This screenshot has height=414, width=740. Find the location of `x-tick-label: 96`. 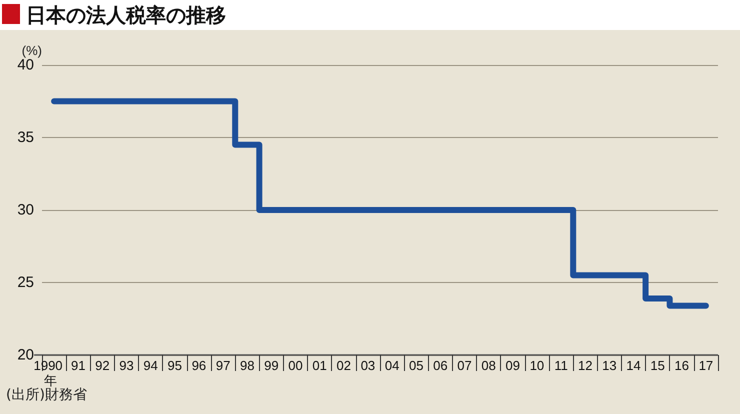

x-tick-label: 96 is located at coordinates (199, 365).